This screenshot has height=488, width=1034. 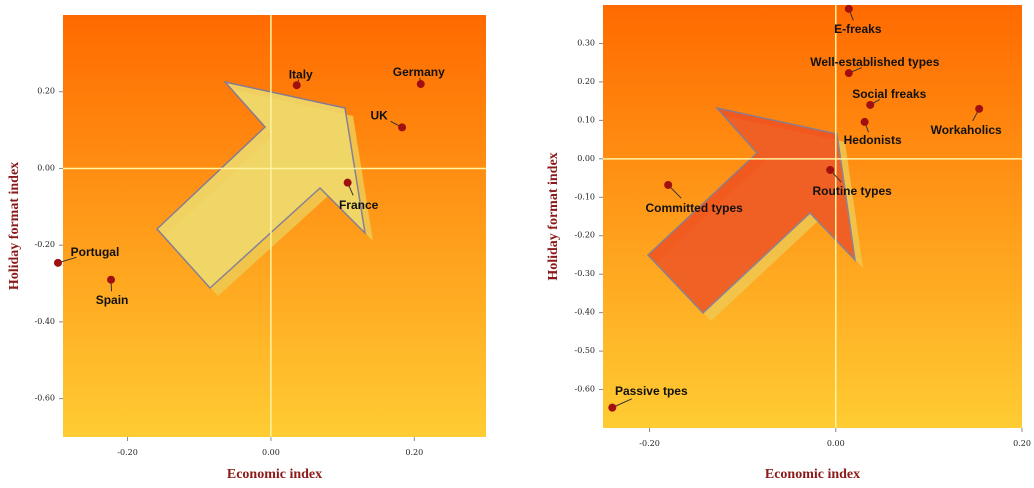 I want to click on y-tick-label: -0.10, so click(x=584, y=196).